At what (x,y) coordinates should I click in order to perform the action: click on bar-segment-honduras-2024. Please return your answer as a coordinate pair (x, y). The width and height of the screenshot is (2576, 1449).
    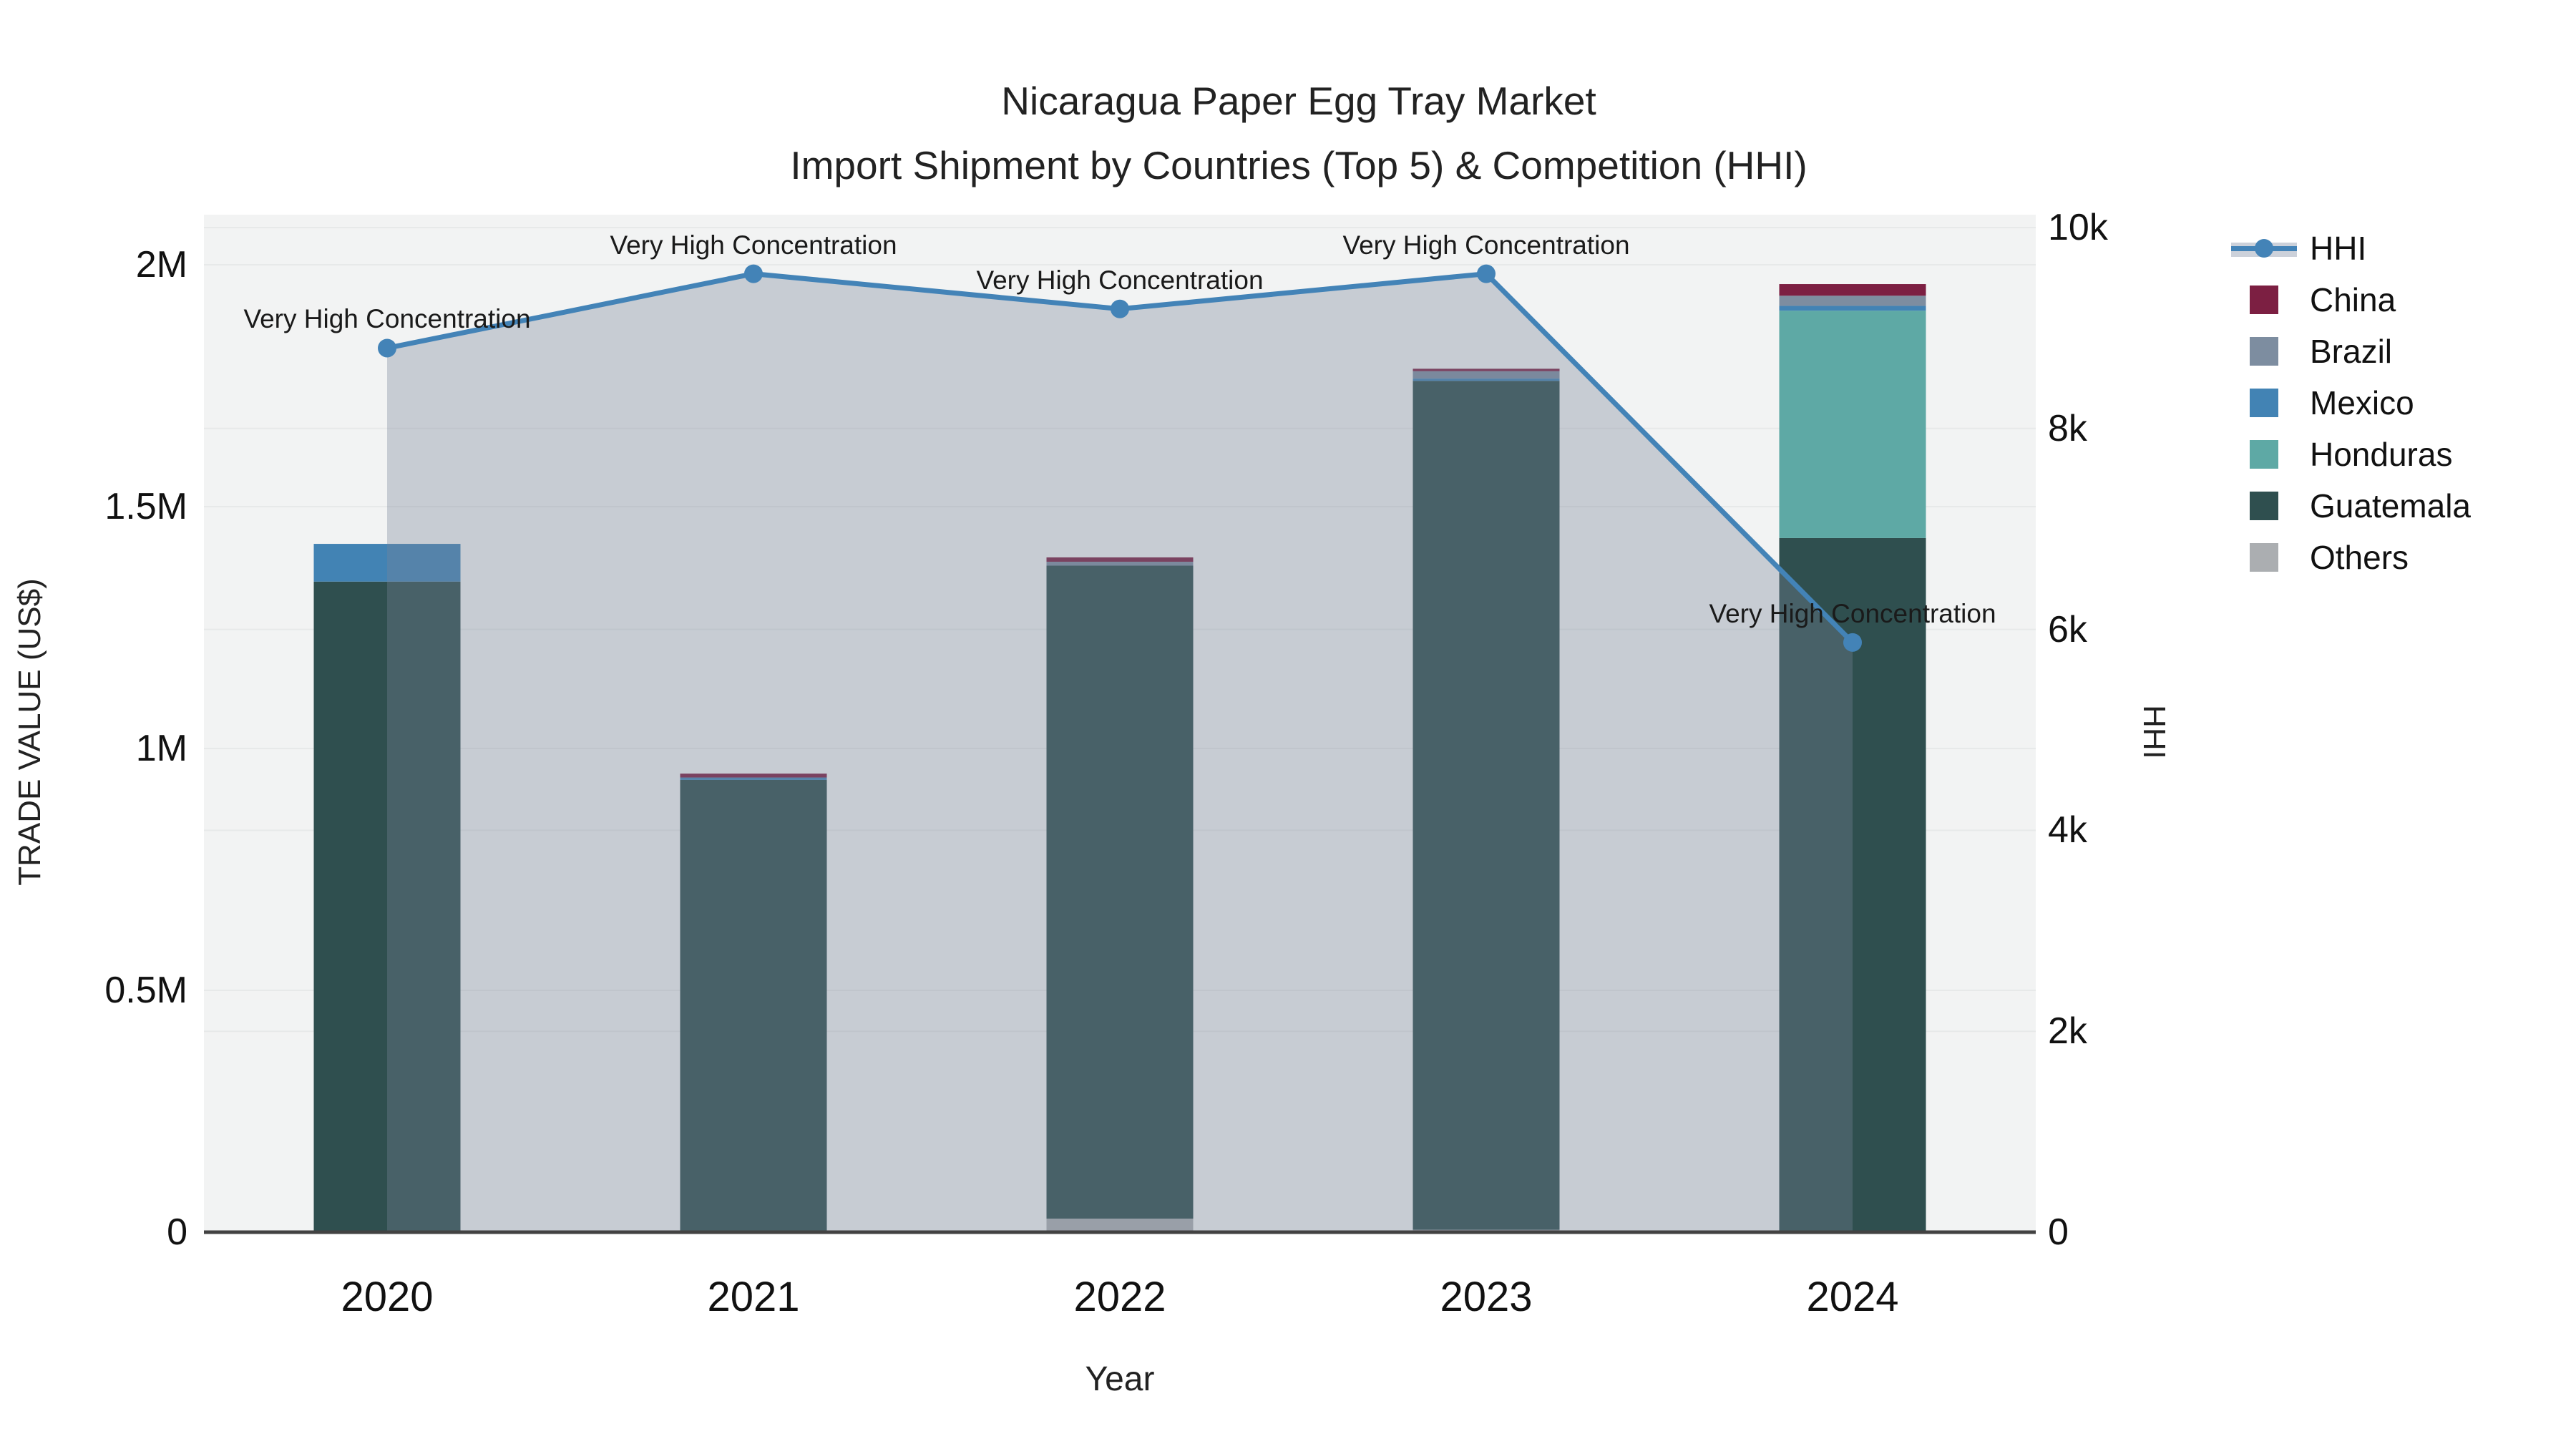
    Looking at the image, I should click on (1852, 425).